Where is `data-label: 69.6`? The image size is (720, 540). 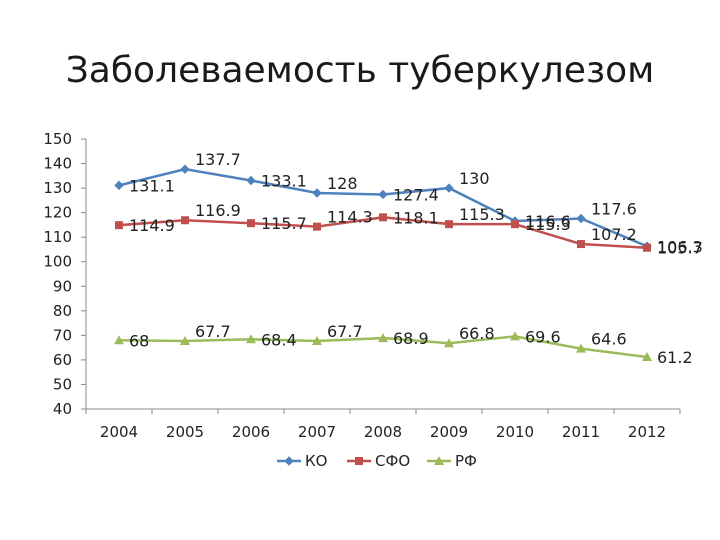
data-label: 69.6 is located at coordinates (543, 336).